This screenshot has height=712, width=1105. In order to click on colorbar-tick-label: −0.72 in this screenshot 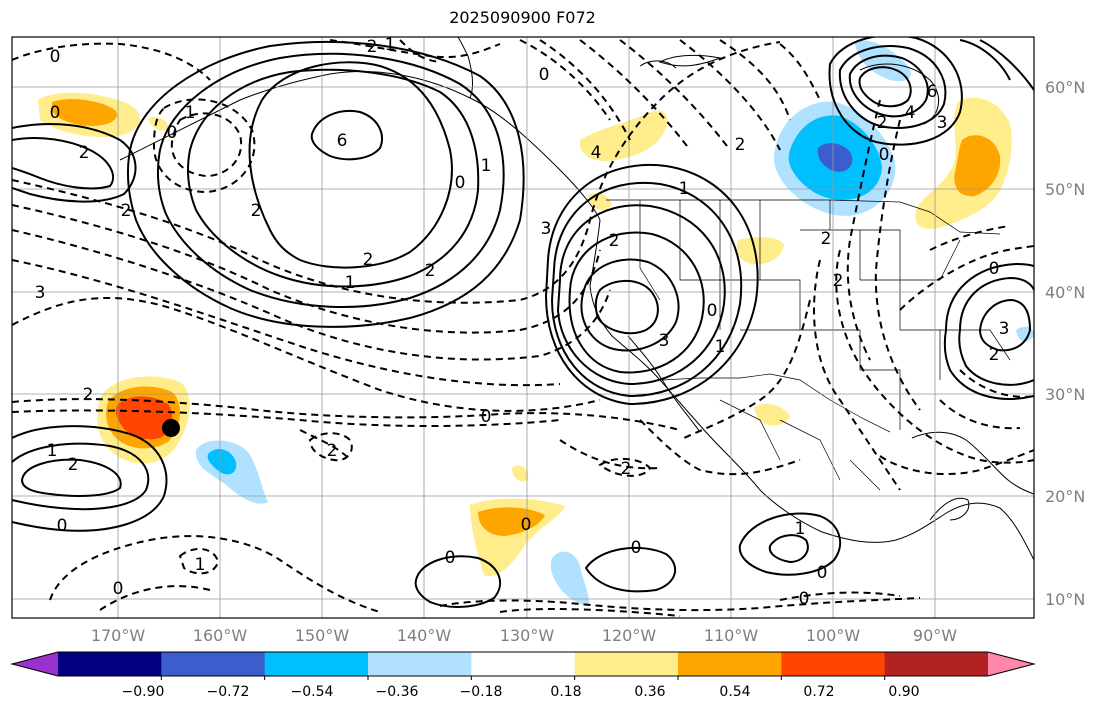, I will do `click(228, 692)`.